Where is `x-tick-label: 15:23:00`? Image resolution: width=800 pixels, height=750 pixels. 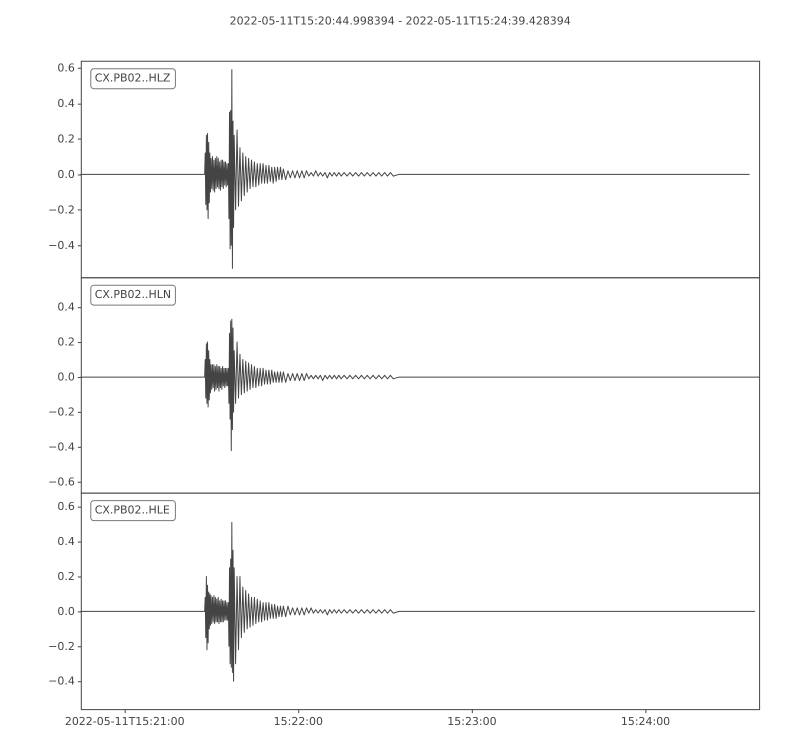 x-tick-label: 15:23:00 is located at coordinates (472, 721).